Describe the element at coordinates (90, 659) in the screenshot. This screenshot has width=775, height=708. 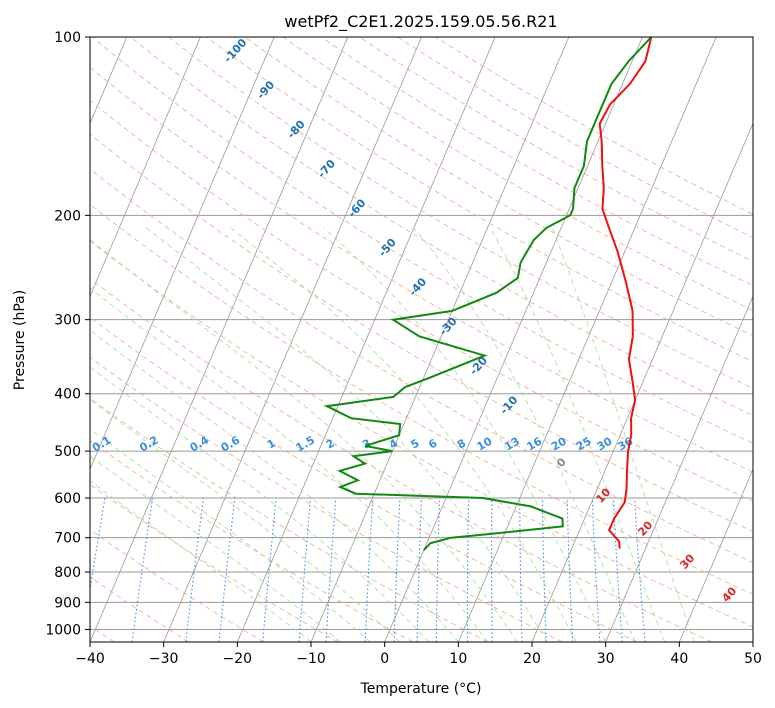
I see `x-tick-label: −40` at that location.